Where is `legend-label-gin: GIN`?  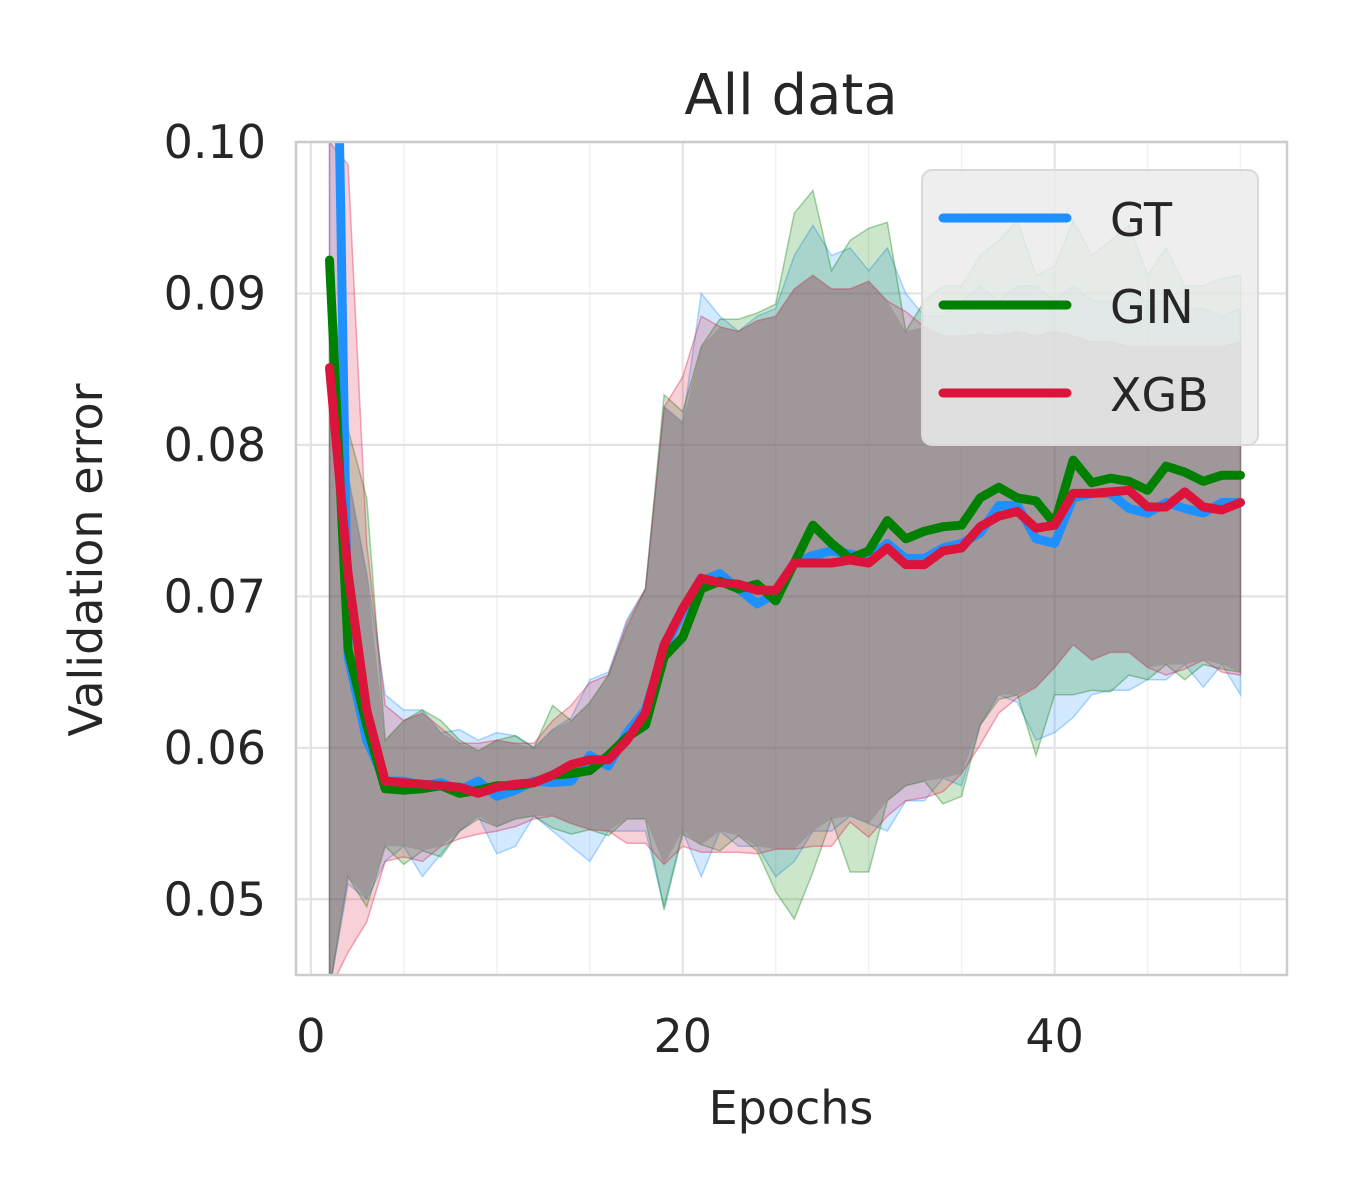
legend-label-gin: GIN is located at coordinates (1152, 307).